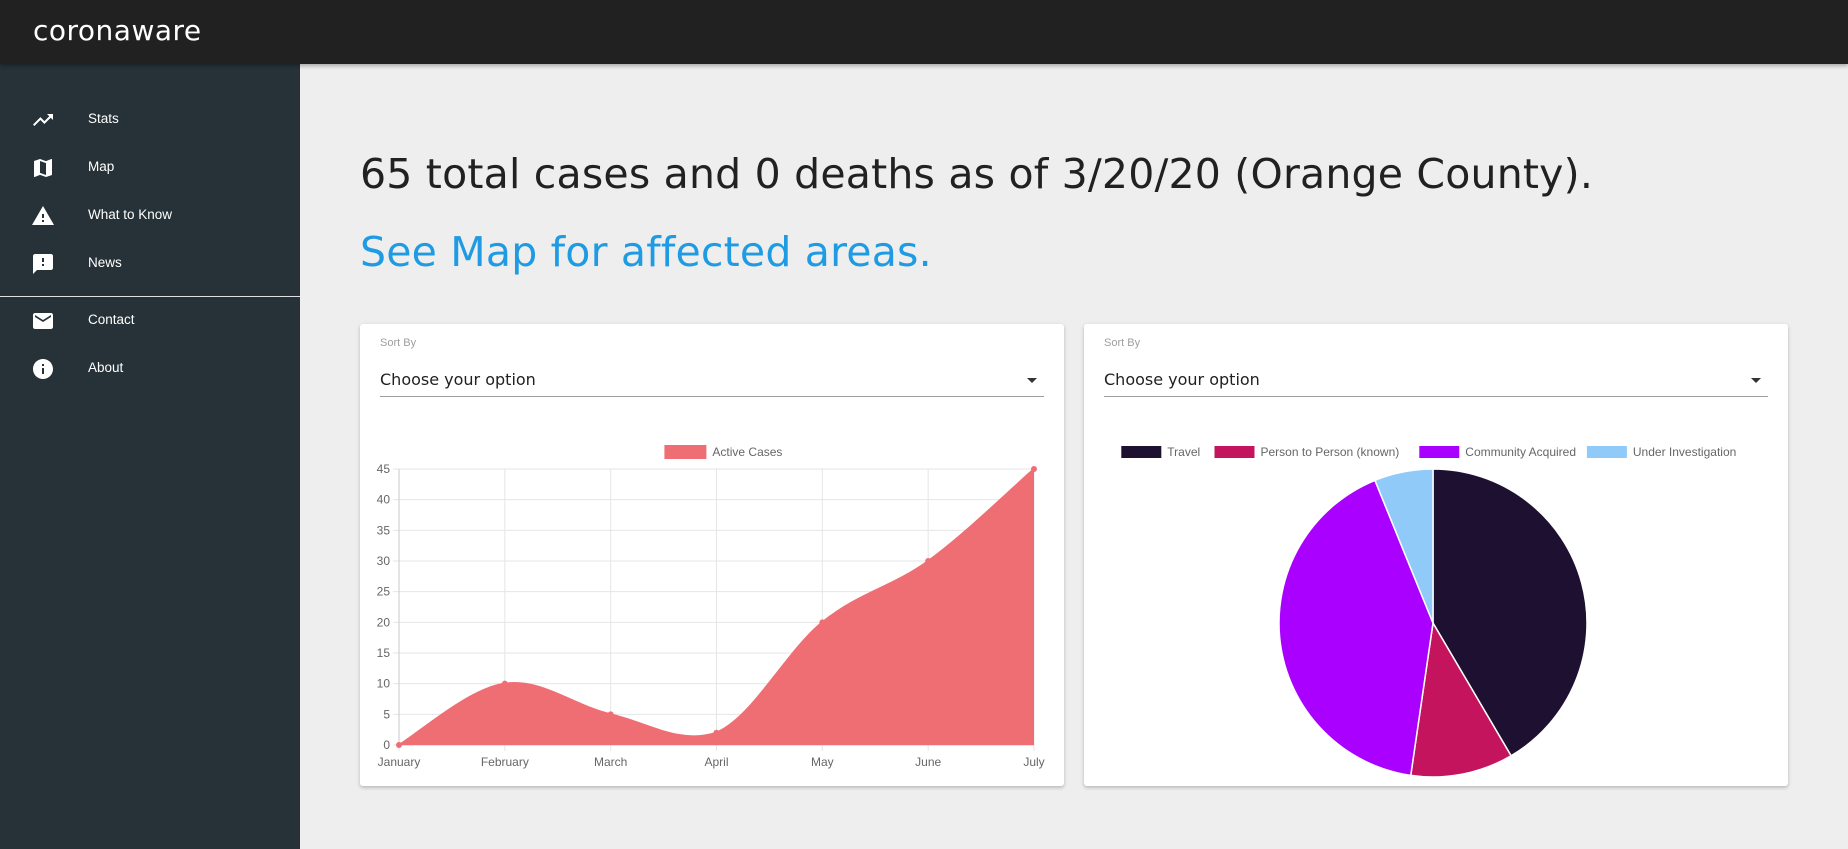 The image size is (1848, 849). Describe the element at coordinates (105, 262) in the screenshot. I see `sidebar-item-label: News` at that location.